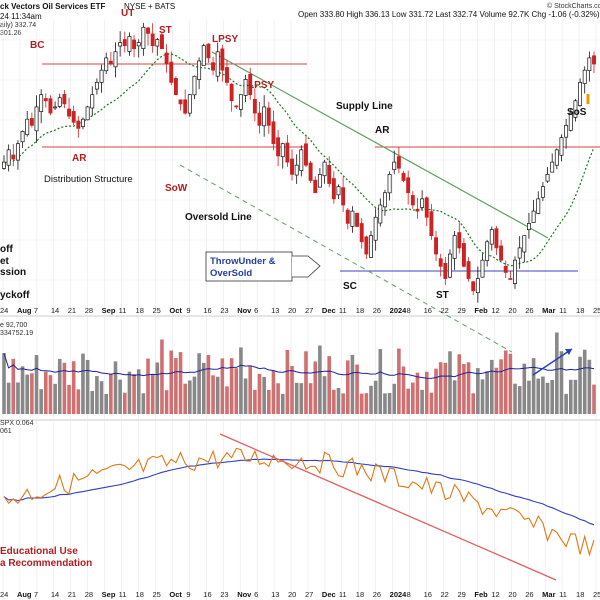  I want to click on chart-exchange: NYSE + BATS, so click(149, 6).